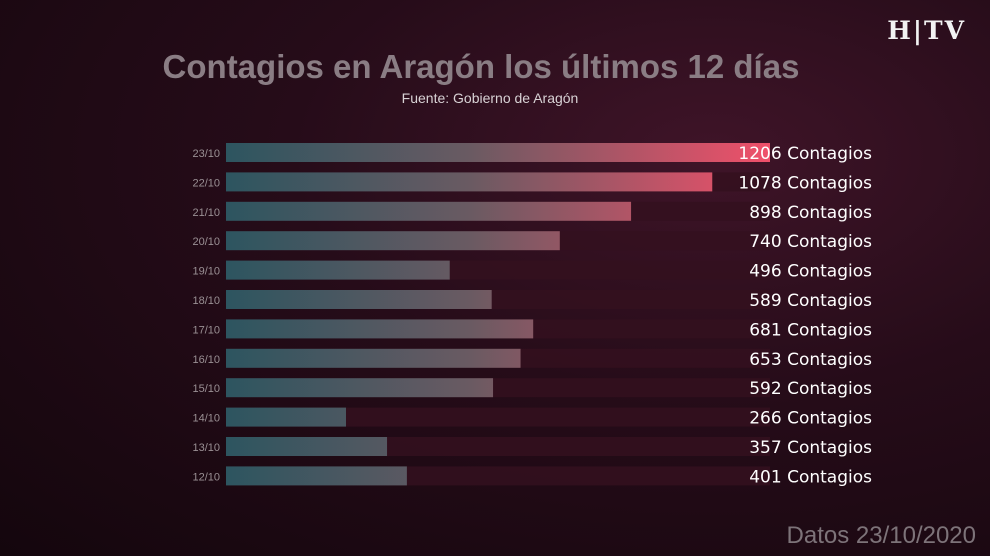 The image size is (990, 556). What do you see at coordinates (206, 154) in the screenshot?
I see `category-label: 23/10` at bounding box center [206, 154].